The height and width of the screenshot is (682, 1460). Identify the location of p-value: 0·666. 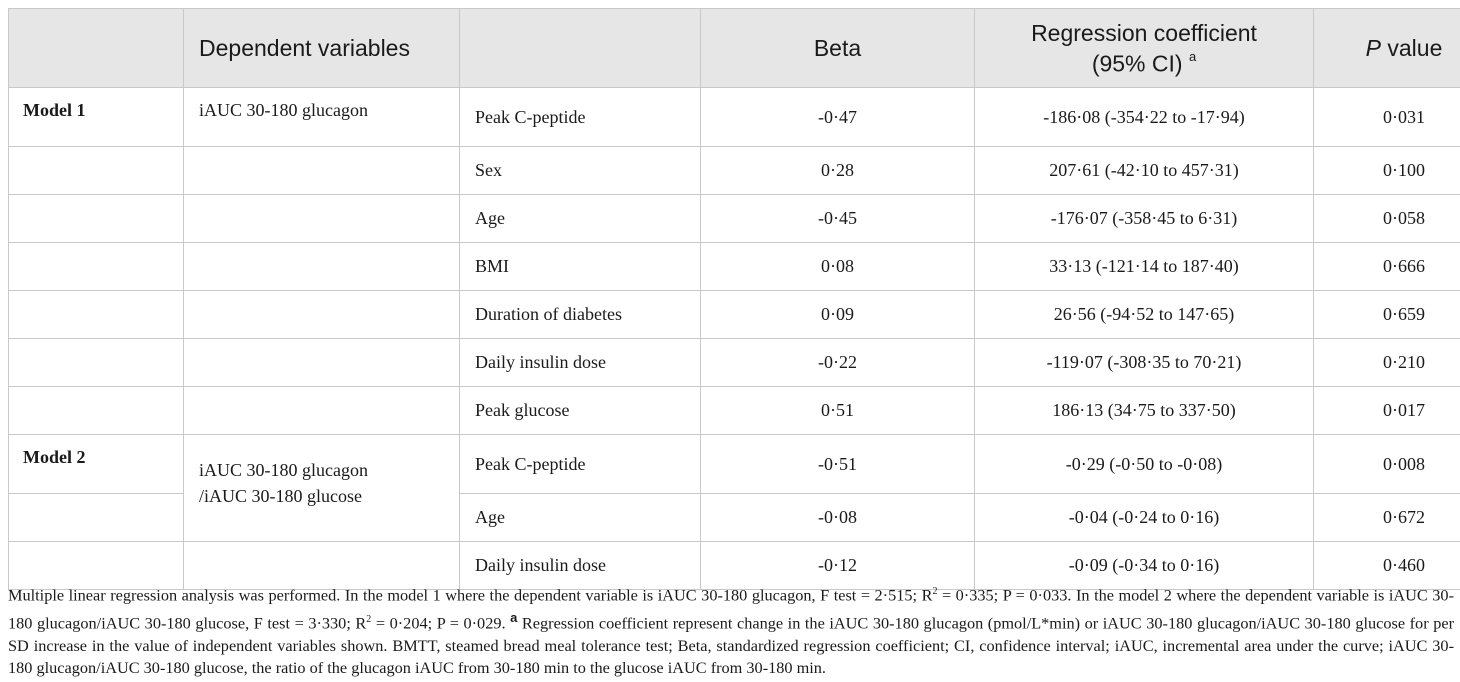
(1386, 266).